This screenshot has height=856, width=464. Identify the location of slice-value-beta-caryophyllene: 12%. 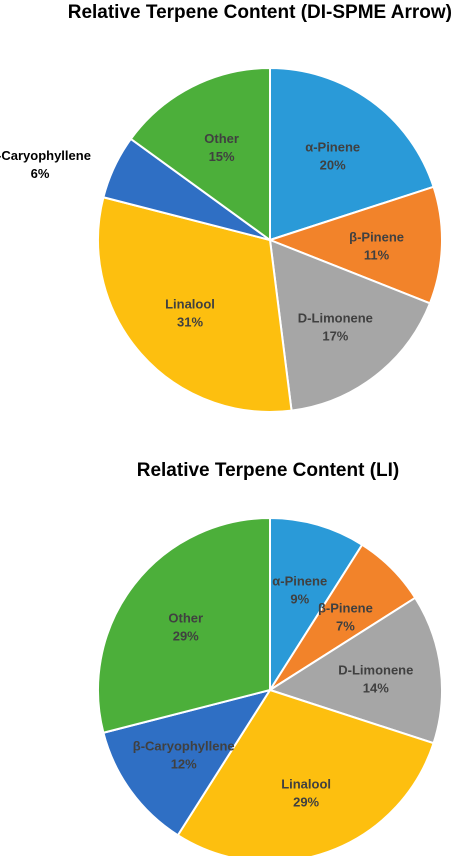
(184, 764).